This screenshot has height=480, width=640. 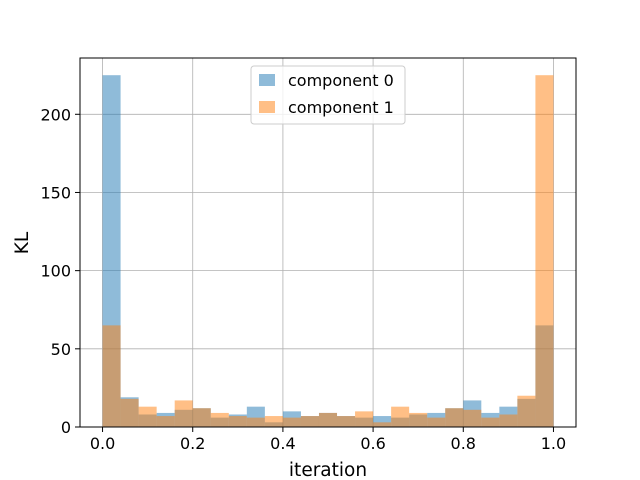 I want to click on y-axis-ticks: 0 50 100 150 200, so click(x=60, y=271).